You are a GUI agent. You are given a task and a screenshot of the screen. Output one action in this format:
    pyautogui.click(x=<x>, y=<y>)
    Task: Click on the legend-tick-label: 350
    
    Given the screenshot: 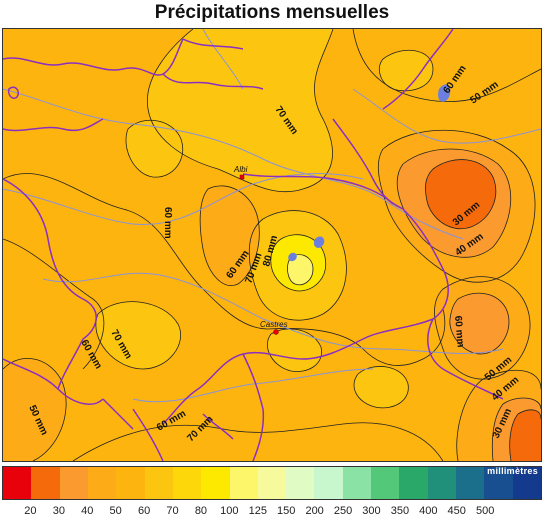 What is the action you would take?
    pyautogui.click(x=400, y=511)
    